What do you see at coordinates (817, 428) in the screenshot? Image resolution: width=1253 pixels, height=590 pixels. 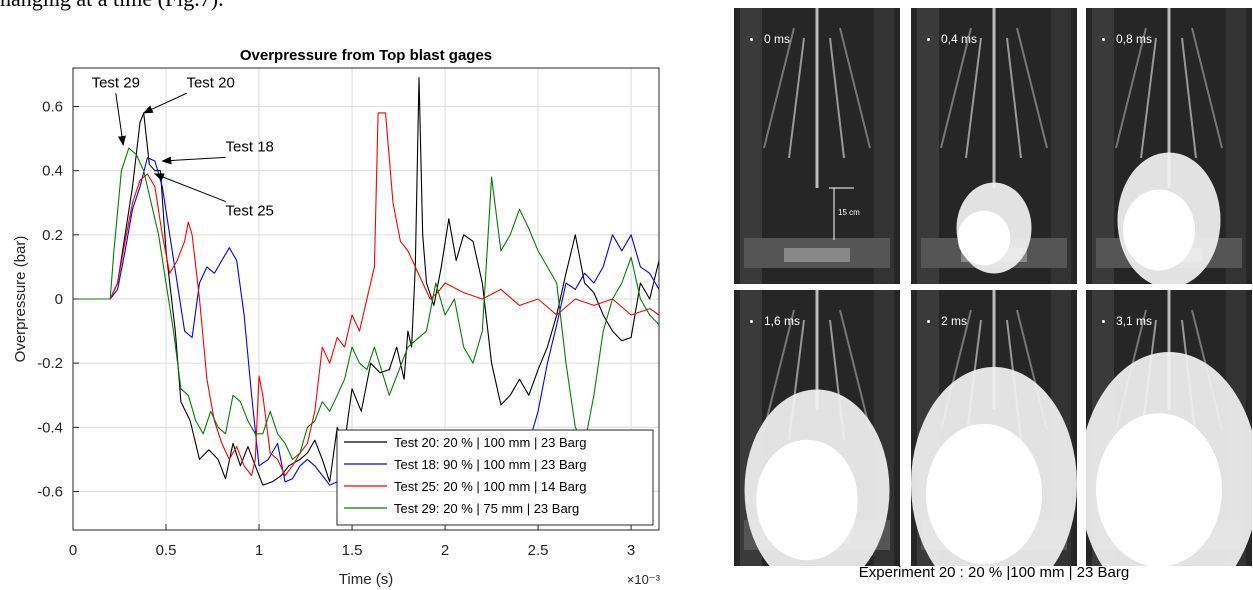 I see `photo-frame: 1,6 ms` at bounding box center [817, 428].